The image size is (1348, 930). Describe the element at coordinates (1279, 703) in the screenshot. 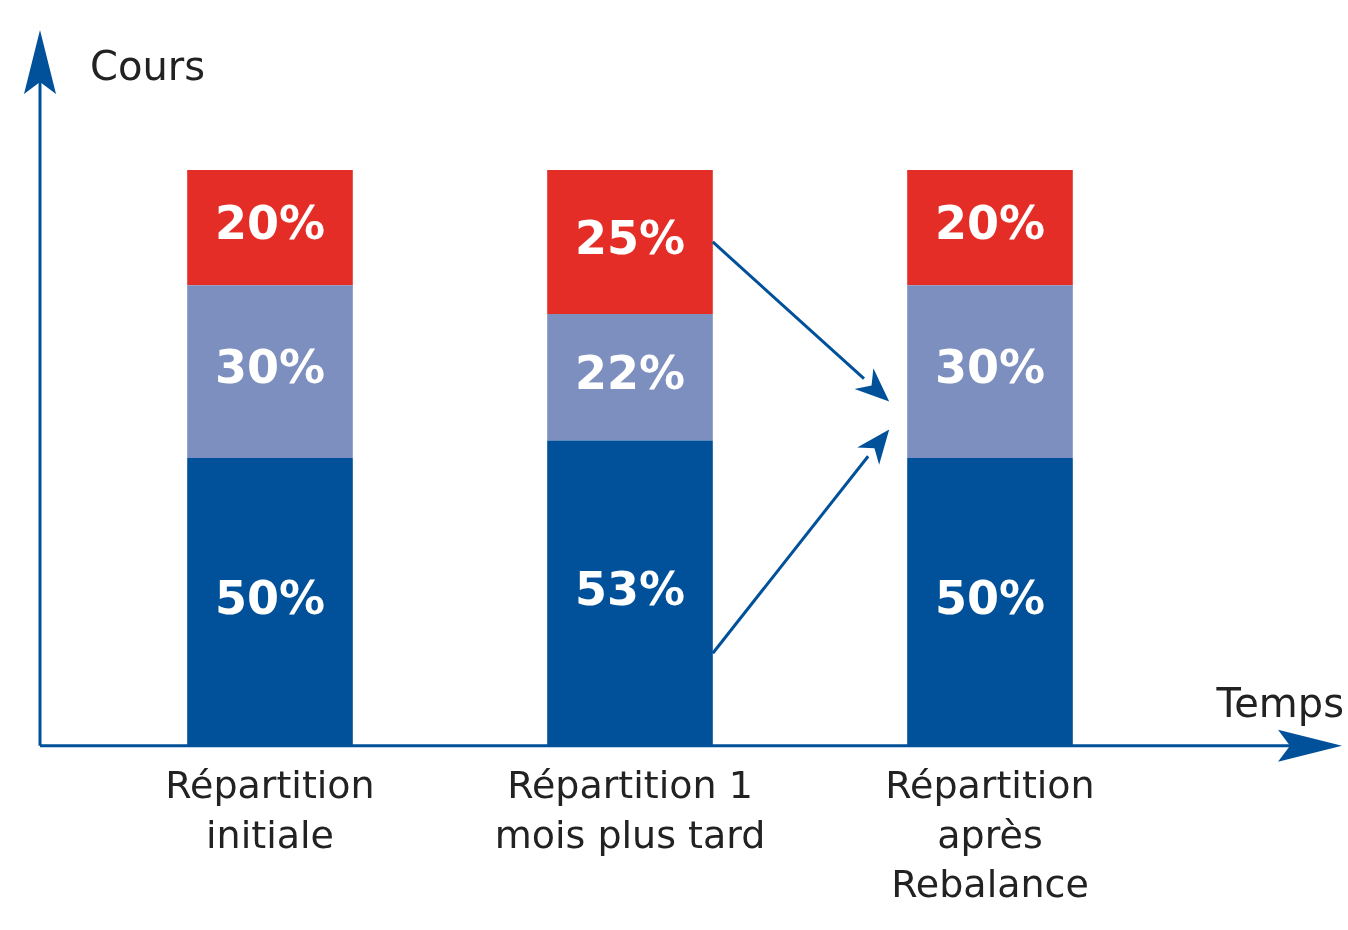

I see `x-axis-title: Temps` at that location.